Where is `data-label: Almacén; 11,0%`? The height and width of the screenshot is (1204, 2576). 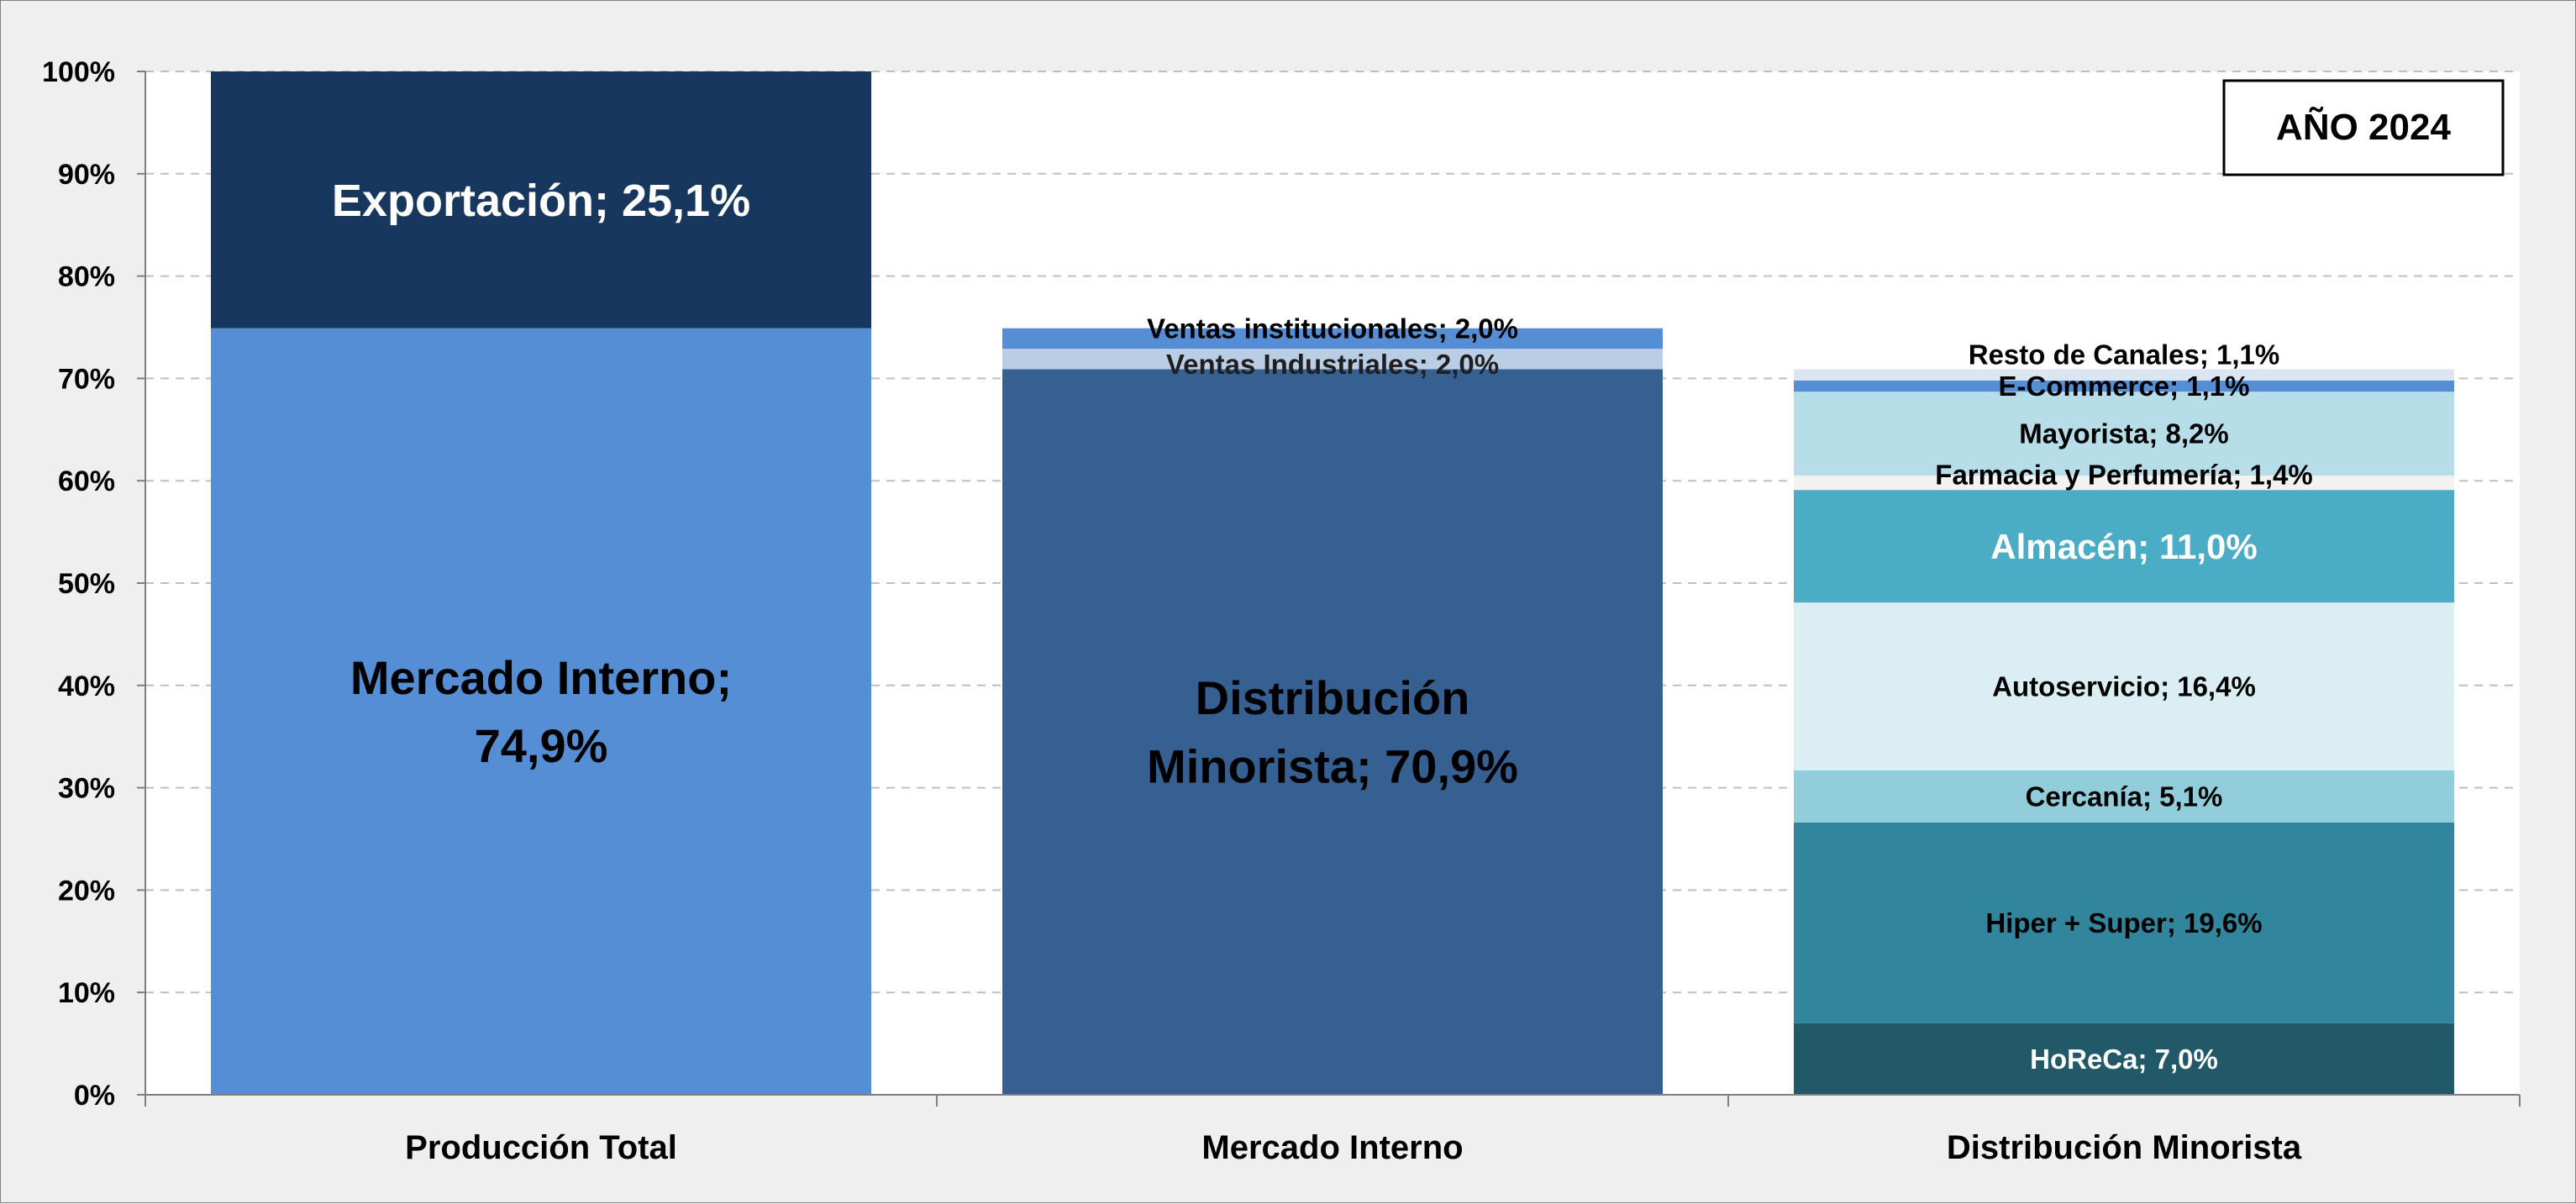 data-label: Almacén; 11,0% is located at coordinates (2124, 546).